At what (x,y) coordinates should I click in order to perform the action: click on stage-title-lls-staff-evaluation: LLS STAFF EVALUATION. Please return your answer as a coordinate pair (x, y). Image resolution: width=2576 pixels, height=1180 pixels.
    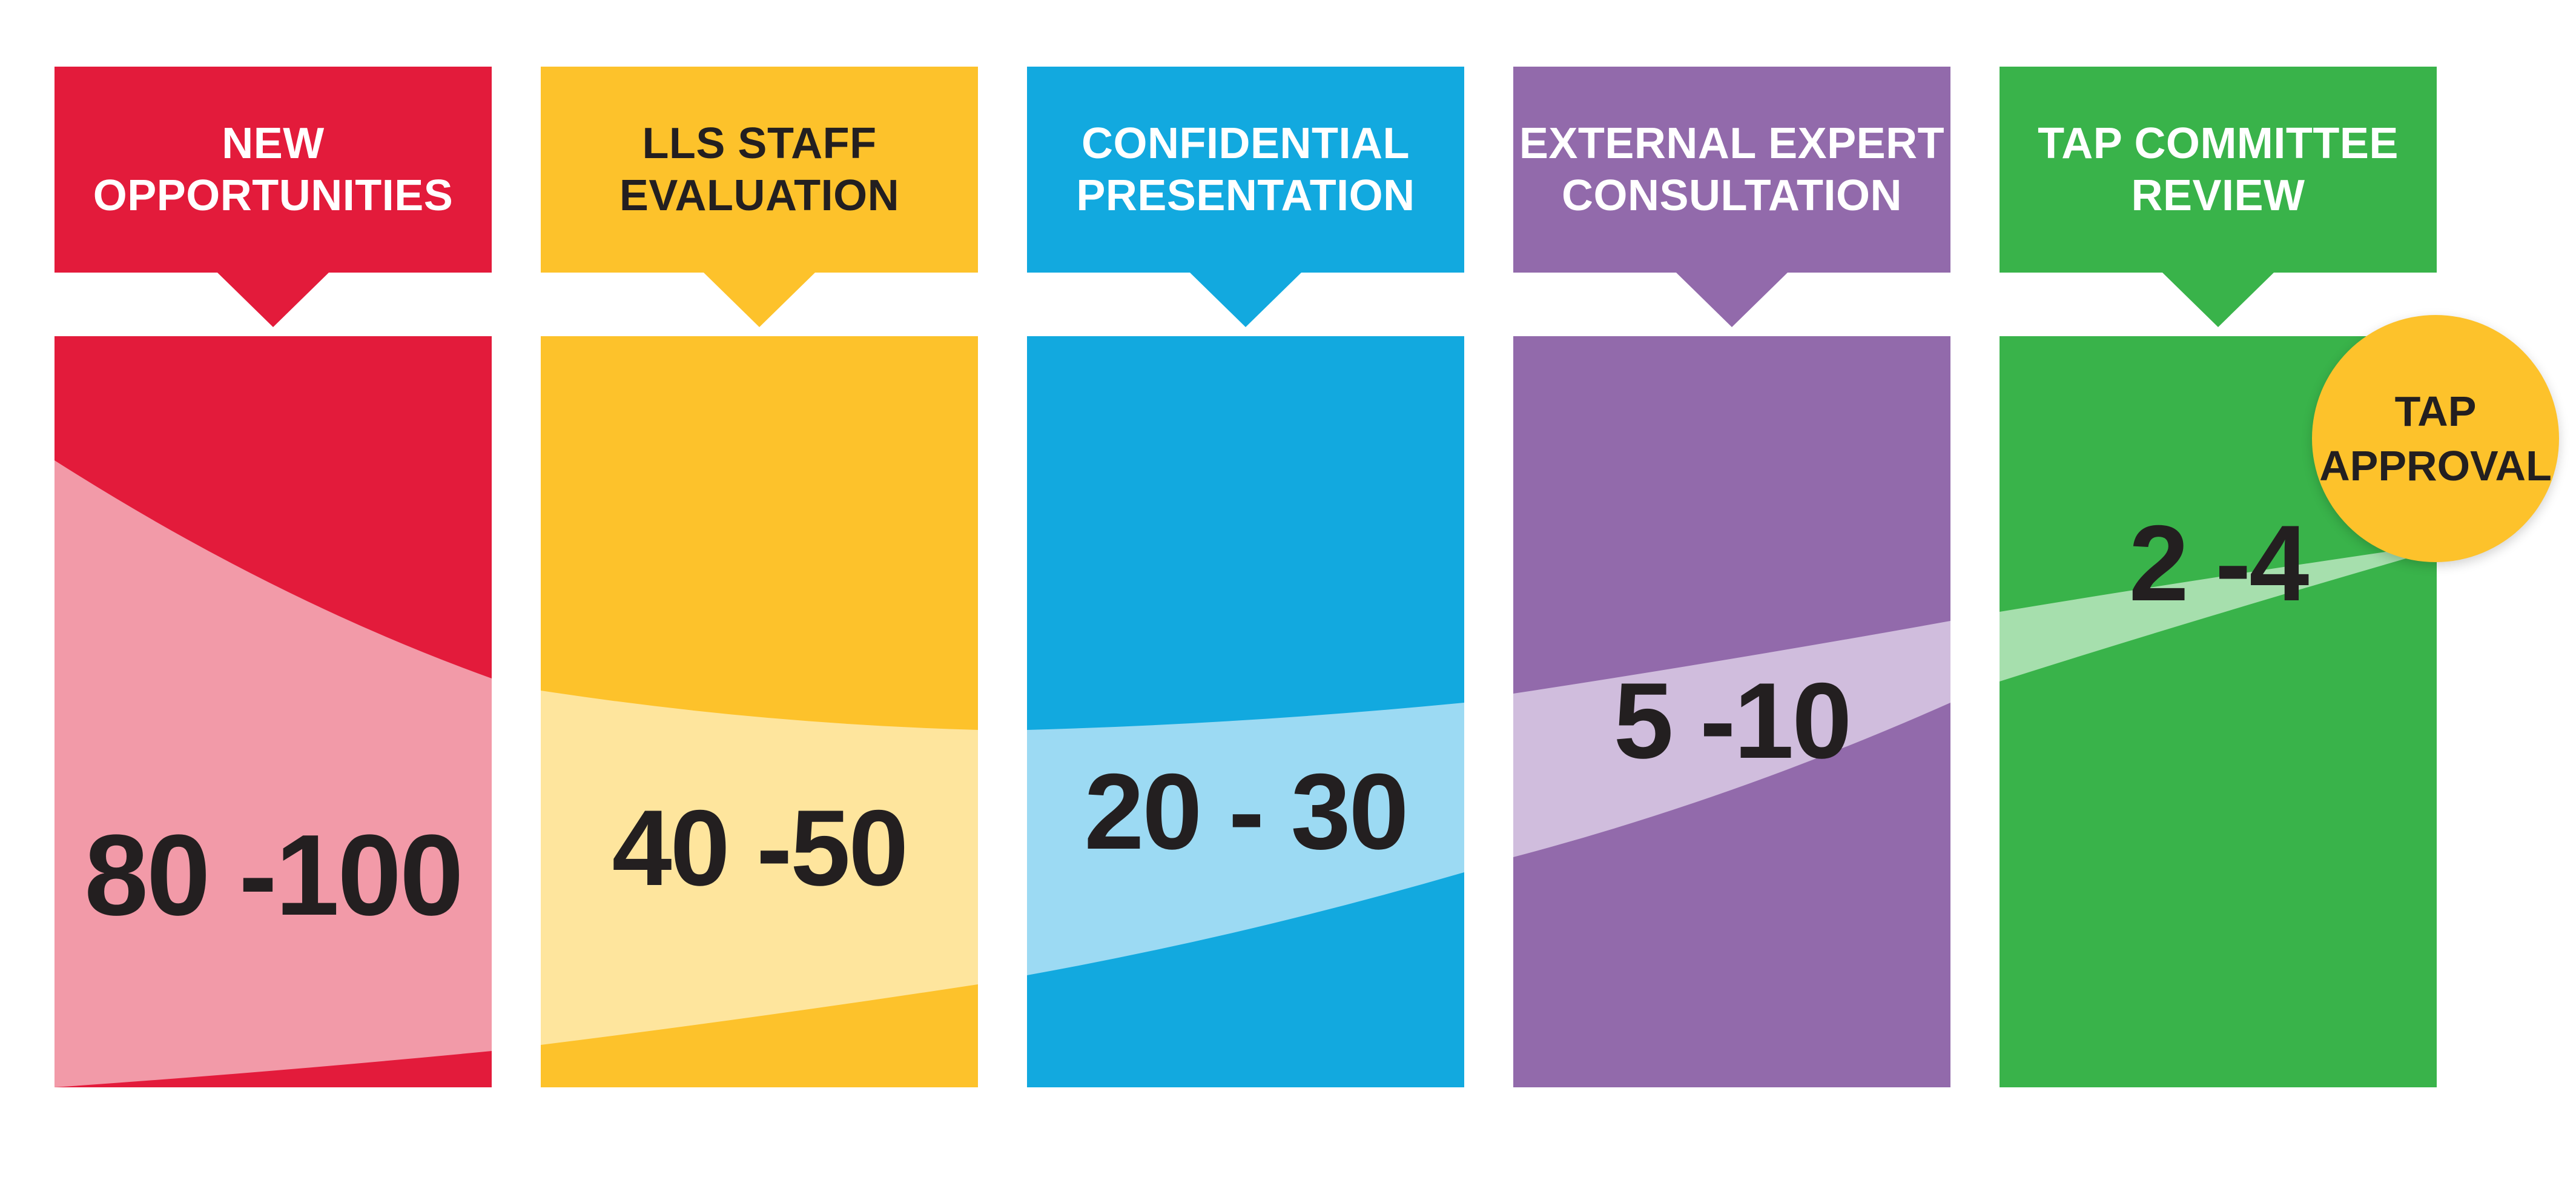
    Looking at the image, I should click on (759, 170).